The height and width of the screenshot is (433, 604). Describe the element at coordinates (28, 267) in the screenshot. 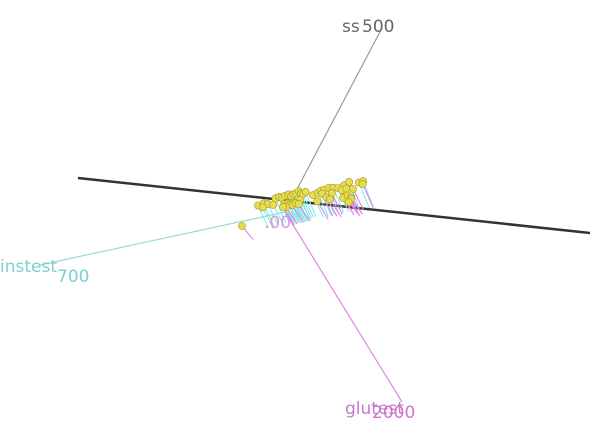

I see `x-axis-title: instest` at that location.